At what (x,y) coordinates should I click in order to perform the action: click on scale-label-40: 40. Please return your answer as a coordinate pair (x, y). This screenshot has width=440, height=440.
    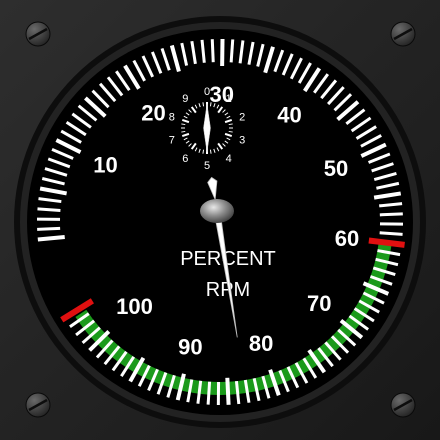
    Looking at the image, I should click on (289, 115).